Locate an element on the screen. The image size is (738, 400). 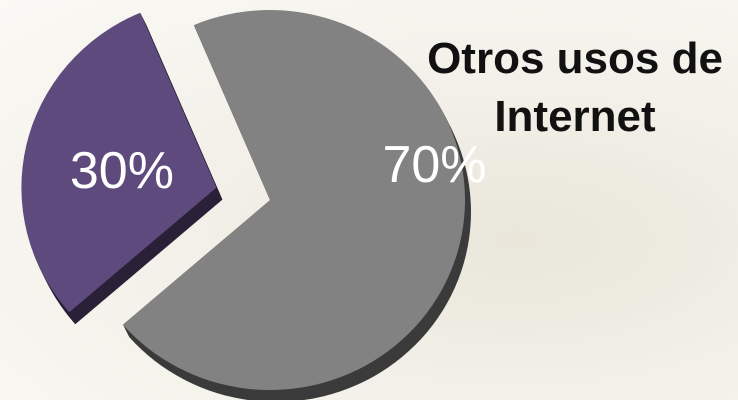
data-label: 30% is located at coordinates (122, 171).